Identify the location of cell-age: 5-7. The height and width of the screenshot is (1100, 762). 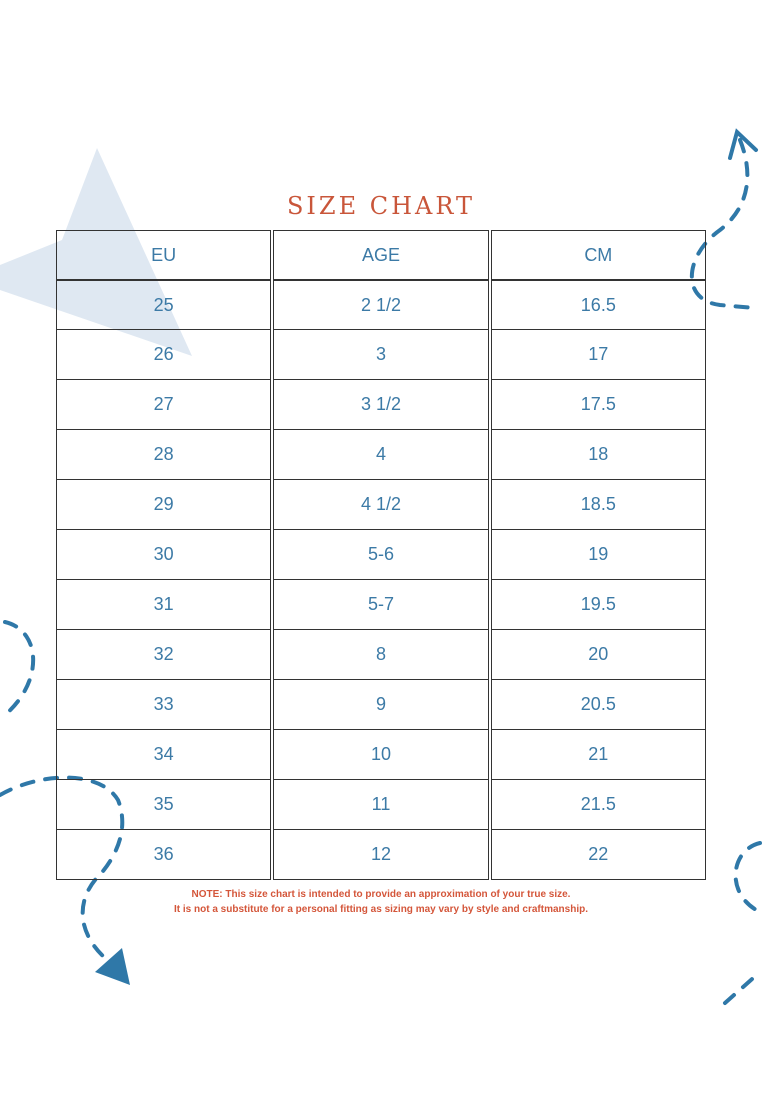
(381, 605).